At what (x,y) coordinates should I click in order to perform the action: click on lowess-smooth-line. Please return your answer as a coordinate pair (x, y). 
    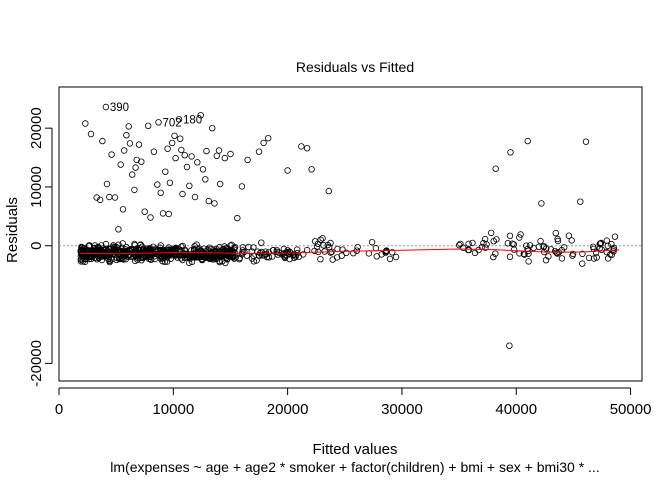
    Looking at the image, I should click on (349, 251).